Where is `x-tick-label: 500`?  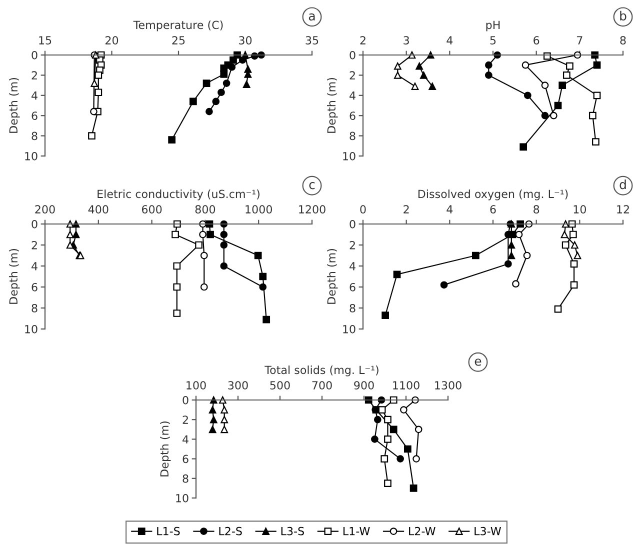 x-tick-label: 500 is located at coordinates (280, 385).